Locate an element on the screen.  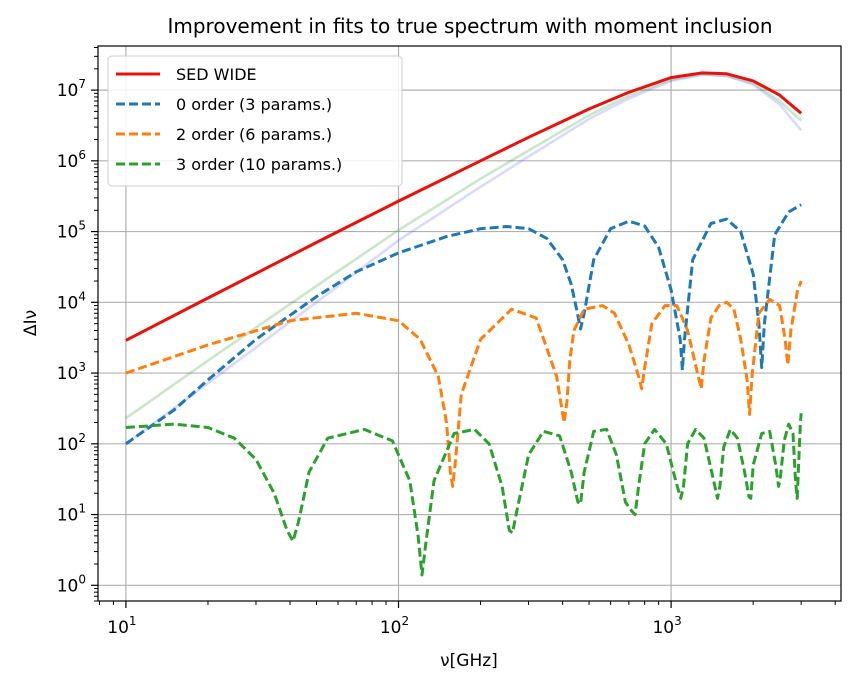
y-tick-label: 10³ is located at coordinates (71, 372).